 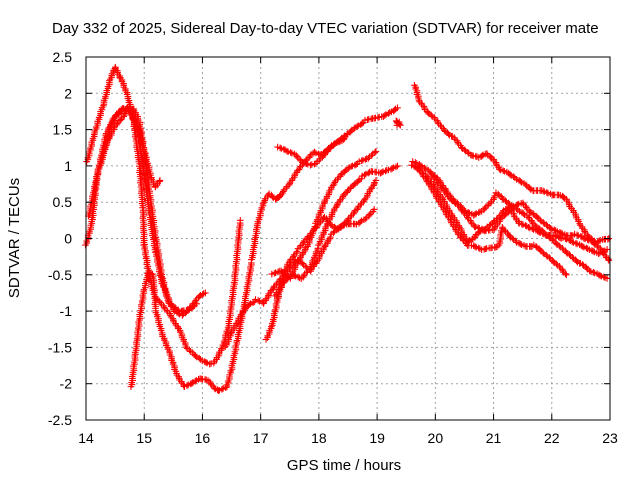 I want to click on y-tick-label: 2.5, so click(x=63, y=57).